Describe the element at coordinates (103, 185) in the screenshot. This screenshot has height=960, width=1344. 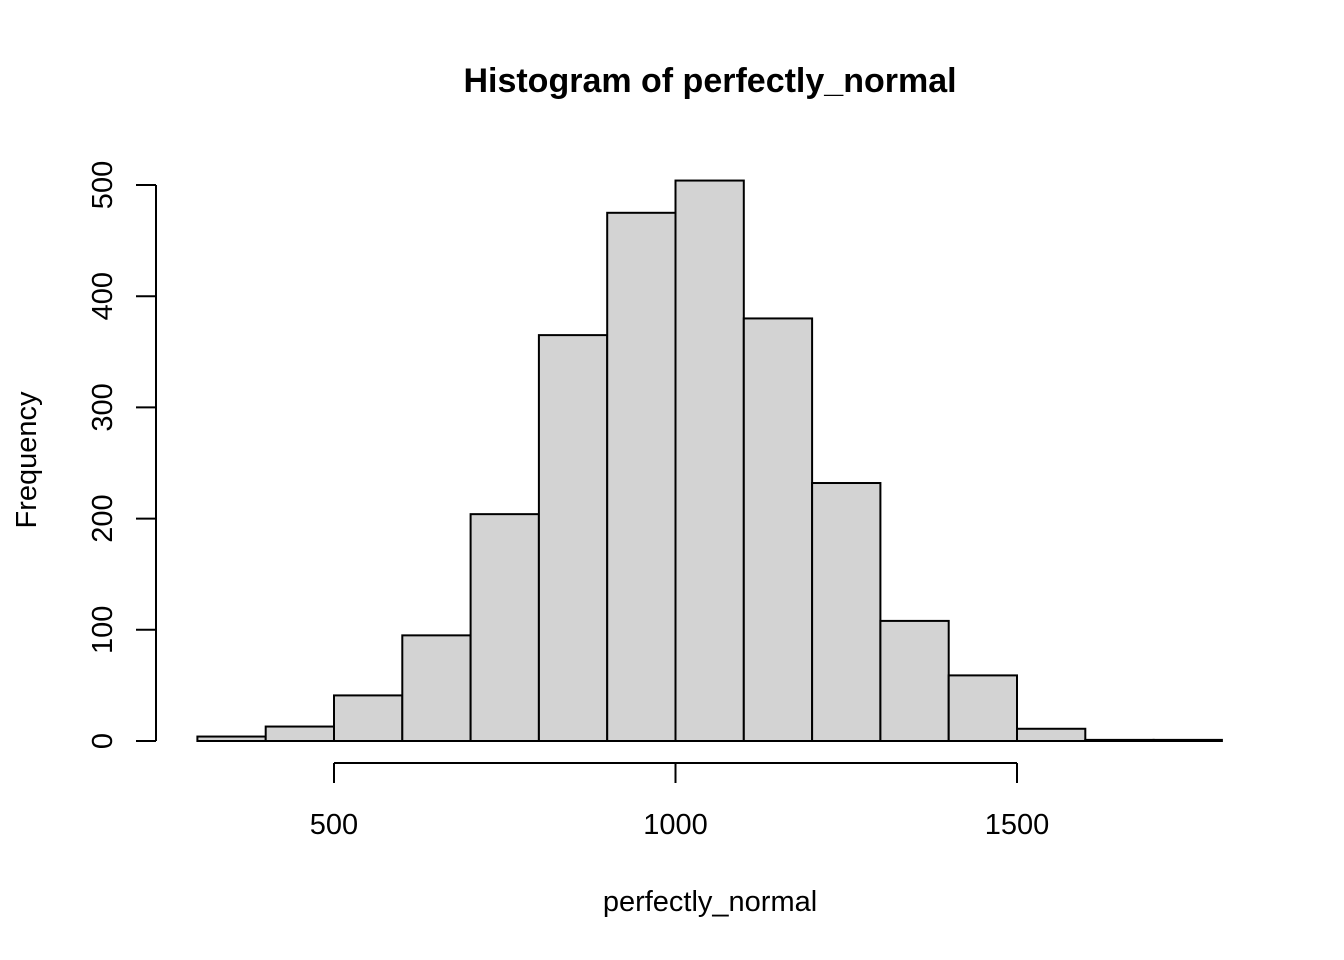
I see `y-tick-label: 500` at that location.